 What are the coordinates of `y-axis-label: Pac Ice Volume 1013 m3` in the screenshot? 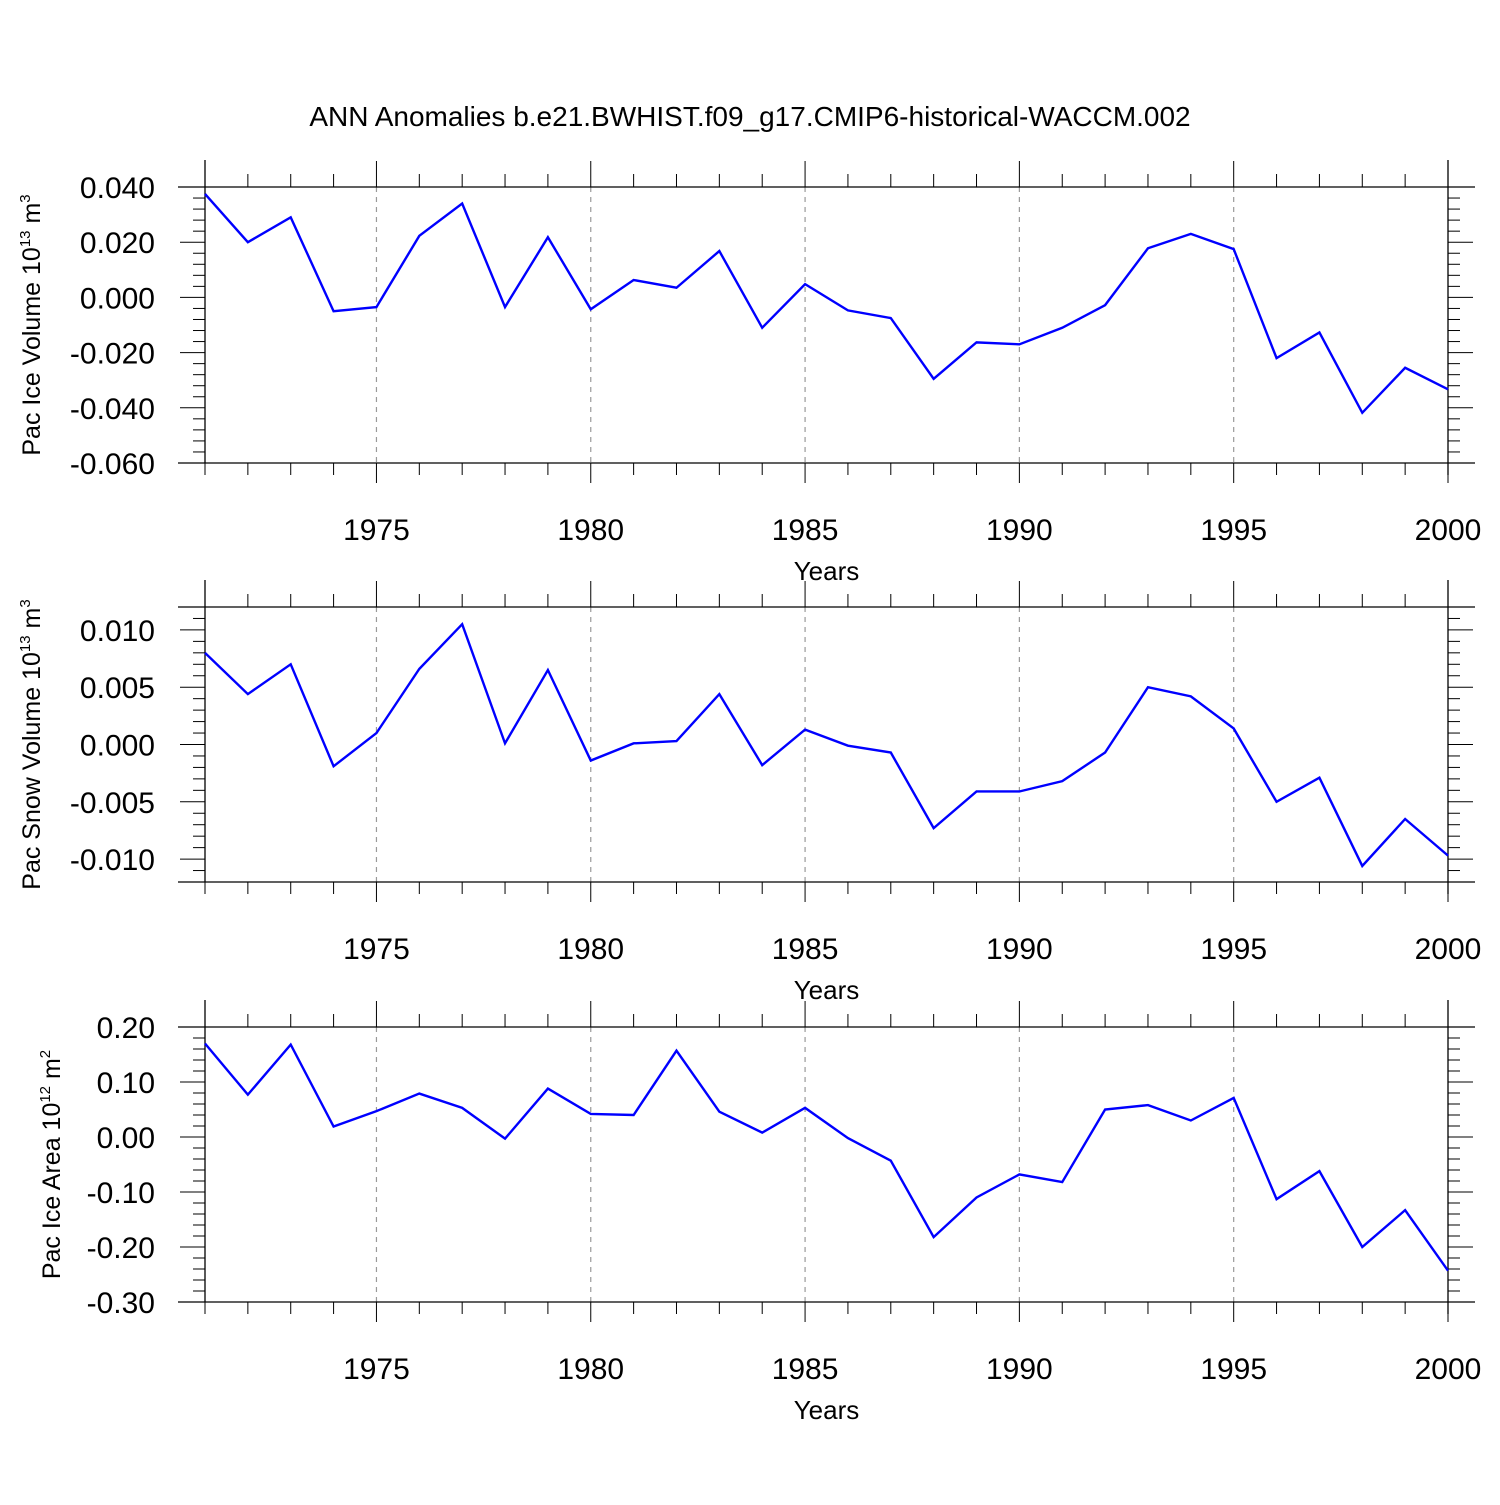 It's located at (31, 324).